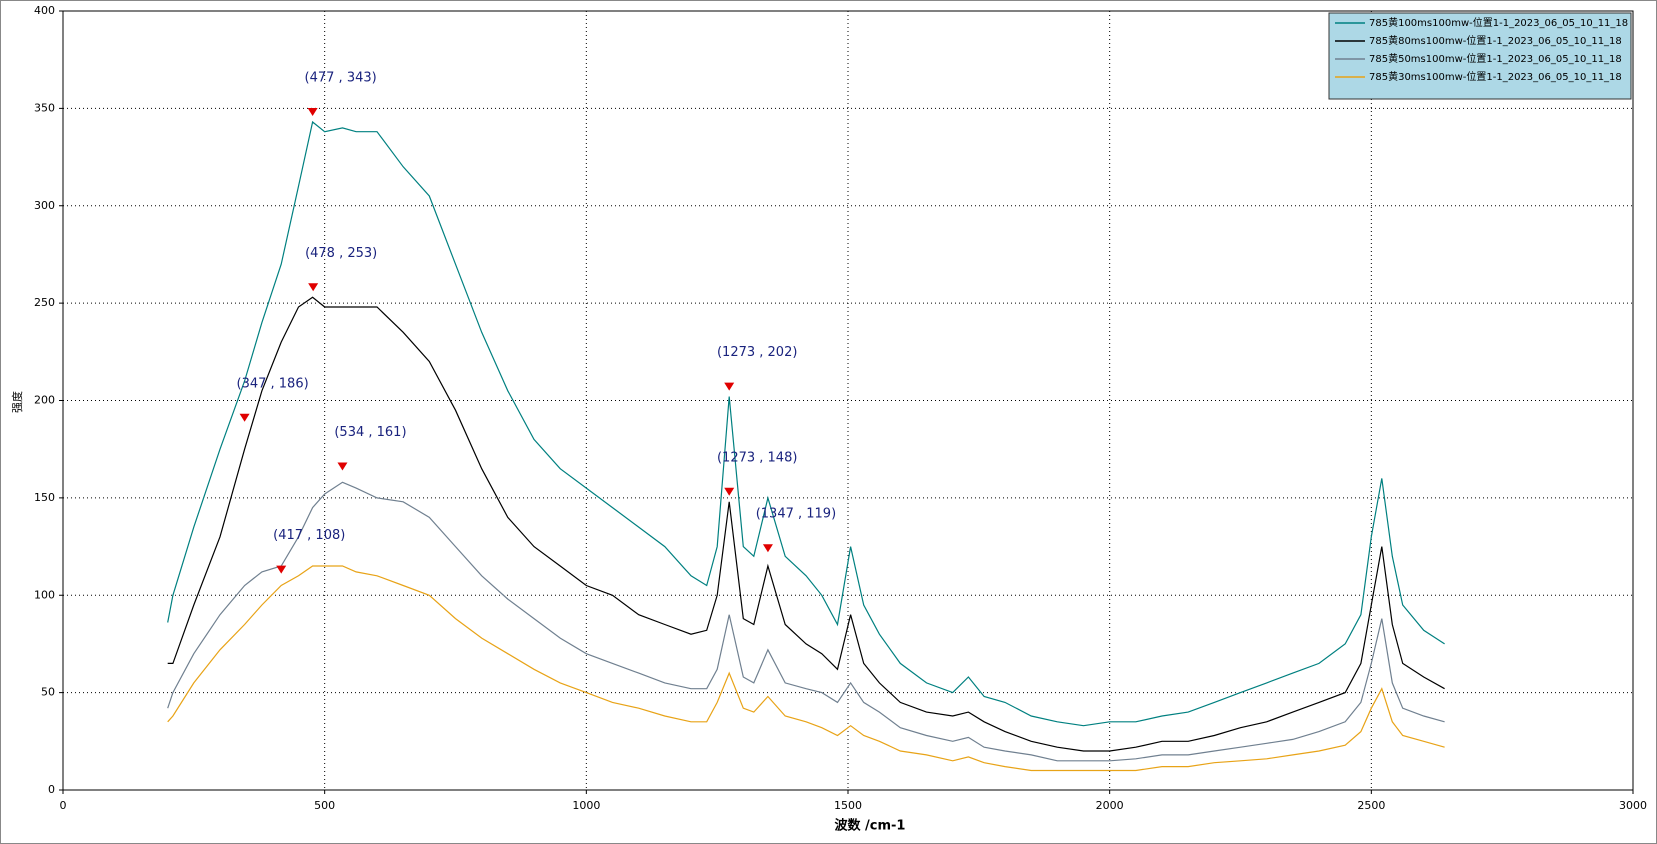 The width and height of the screenshot is (1657, 844). Describe the element at coordinates (44, 400) in the screenshot. I see `y-tick-label: 200` at that location.